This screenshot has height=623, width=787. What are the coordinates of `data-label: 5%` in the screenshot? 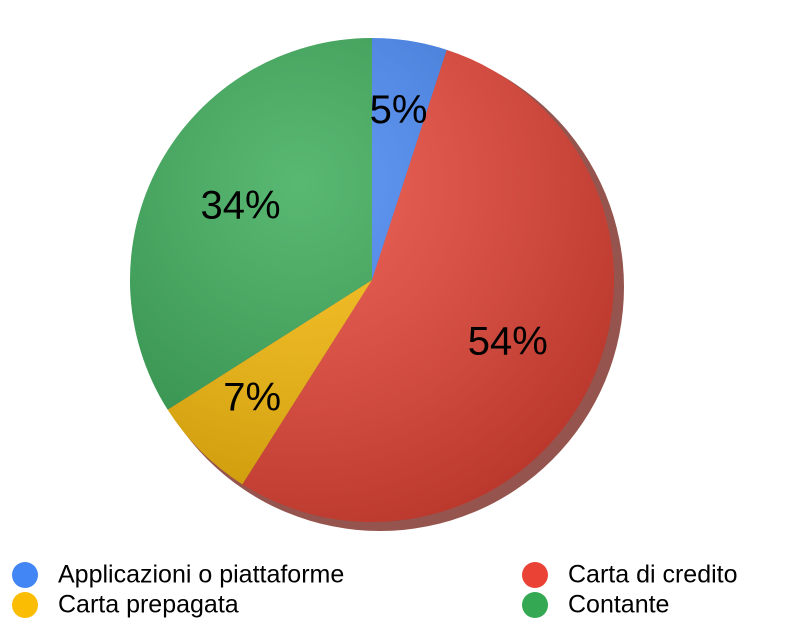 It's located at (399, 110).